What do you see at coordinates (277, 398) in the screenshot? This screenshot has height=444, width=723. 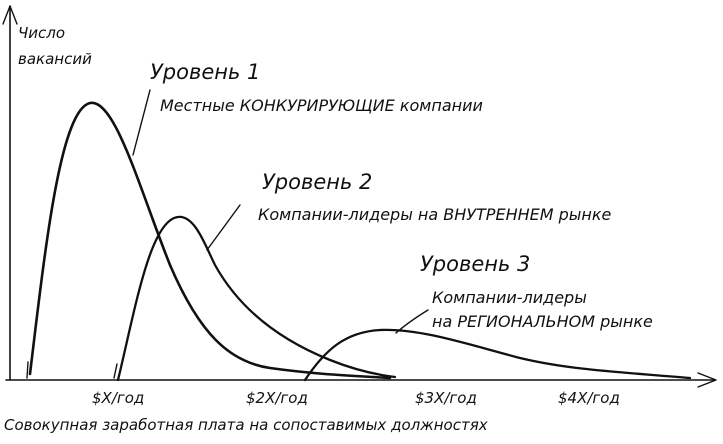 I see `x-tick-label-2: $2X/год` at bounding box center [277, 398].